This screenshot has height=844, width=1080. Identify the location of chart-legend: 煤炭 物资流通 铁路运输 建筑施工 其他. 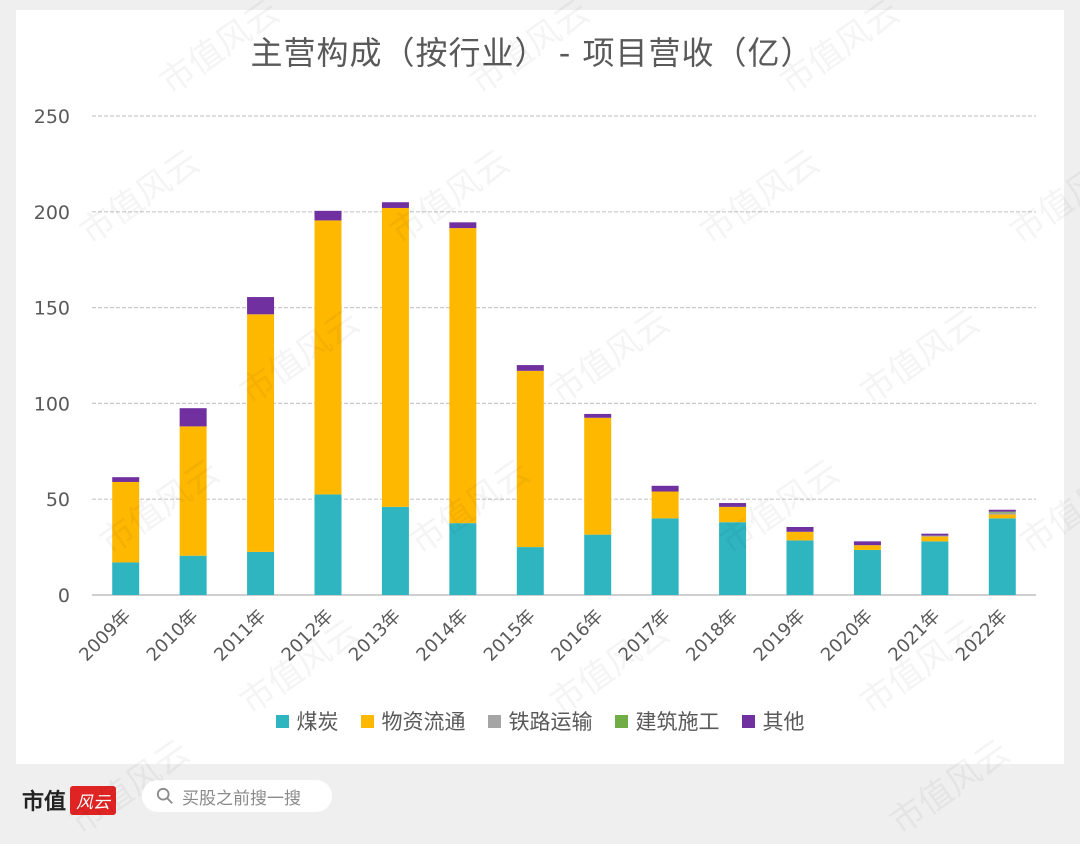
(540, 721).